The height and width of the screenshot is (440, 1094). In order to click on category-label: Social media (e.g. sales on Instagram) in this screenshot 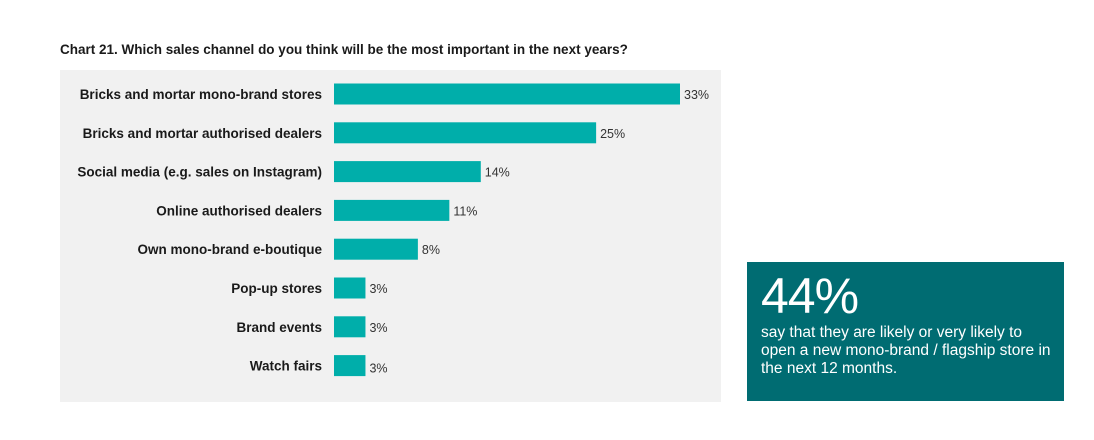, I will do `click(199, 172)`.